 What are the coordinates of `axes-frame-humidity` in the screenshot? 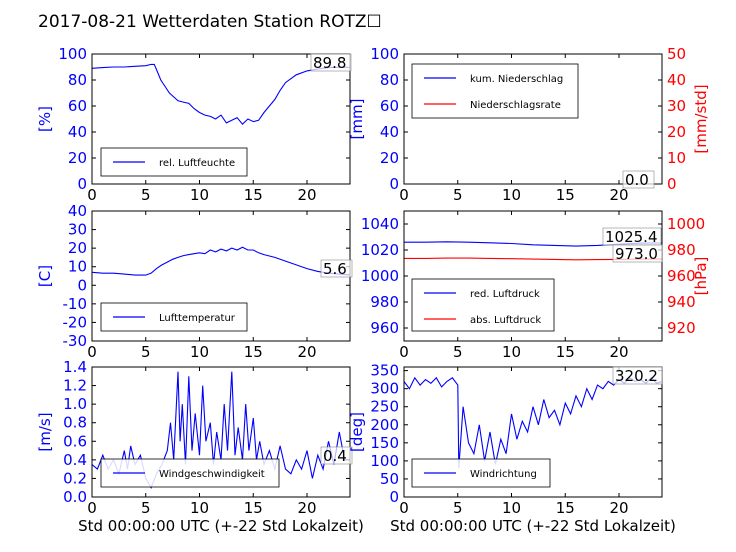 It's located at (221, 119).